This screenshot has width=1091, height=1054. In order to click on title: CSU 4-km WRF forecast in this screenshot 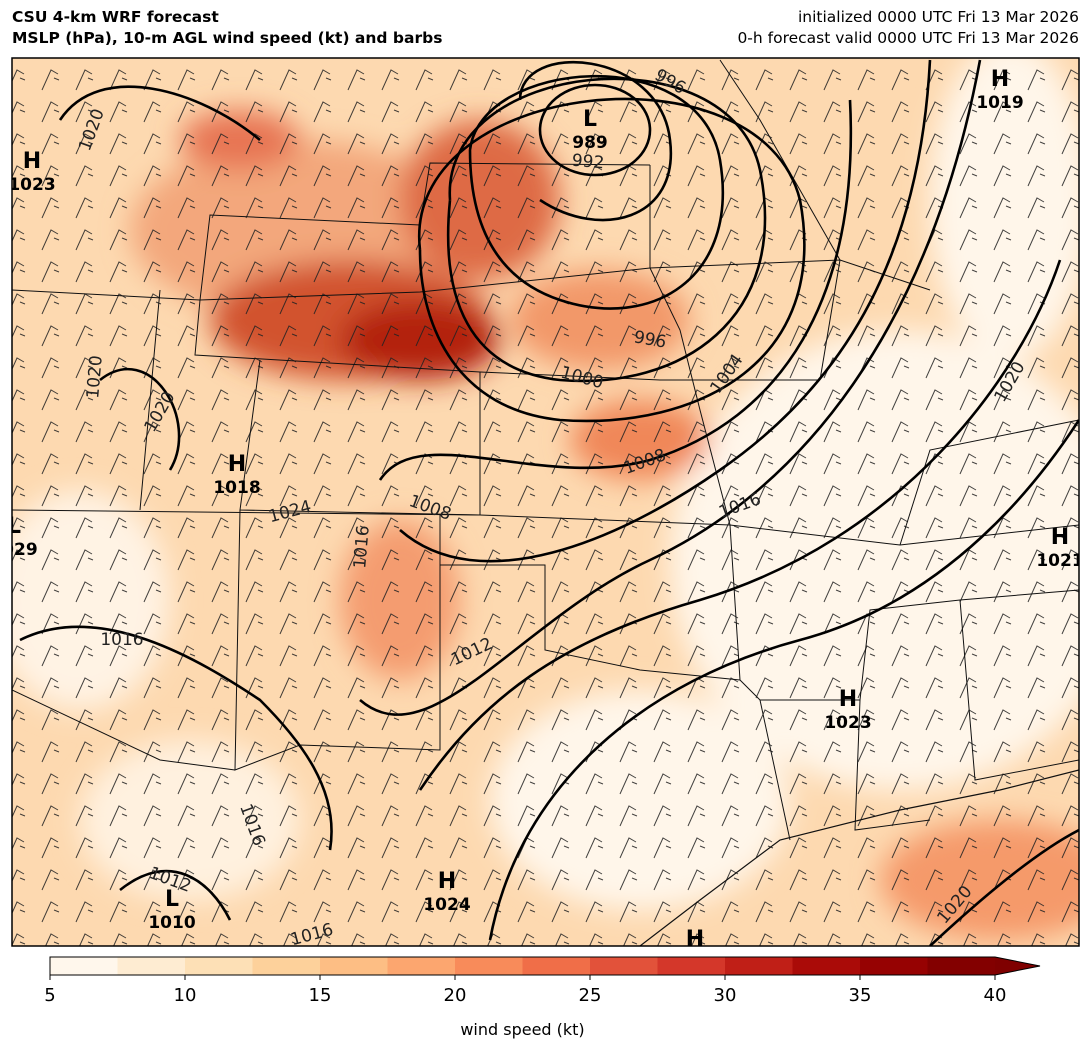, I will do `click(115, 17)`.